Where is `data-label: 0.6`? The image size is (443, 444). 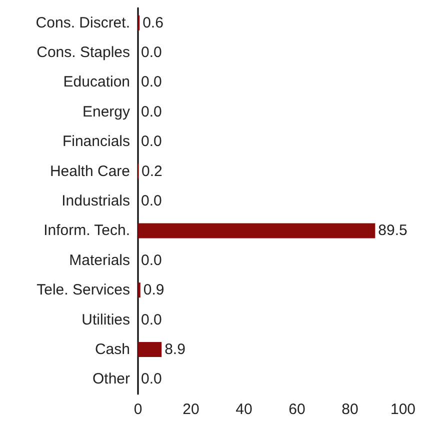 data-label: 0.6 is located at coordinates (153, 23).